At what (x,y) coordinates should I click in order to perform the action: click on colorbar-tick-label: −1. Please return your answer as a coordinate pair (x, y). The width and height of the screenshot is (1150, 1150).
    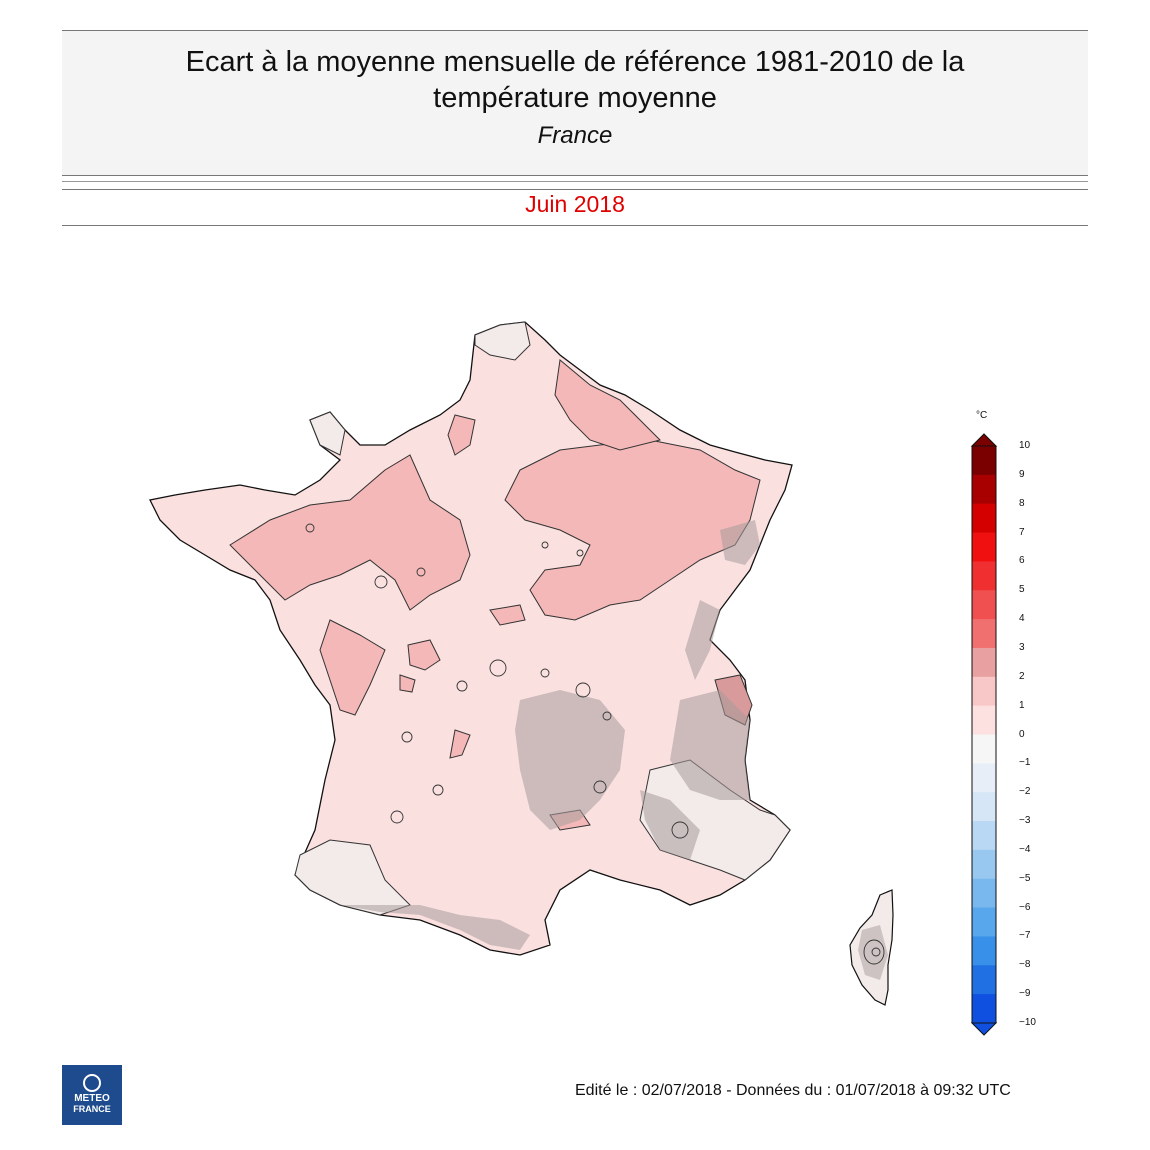
    Looking at the image, I should click on (1025, 763).